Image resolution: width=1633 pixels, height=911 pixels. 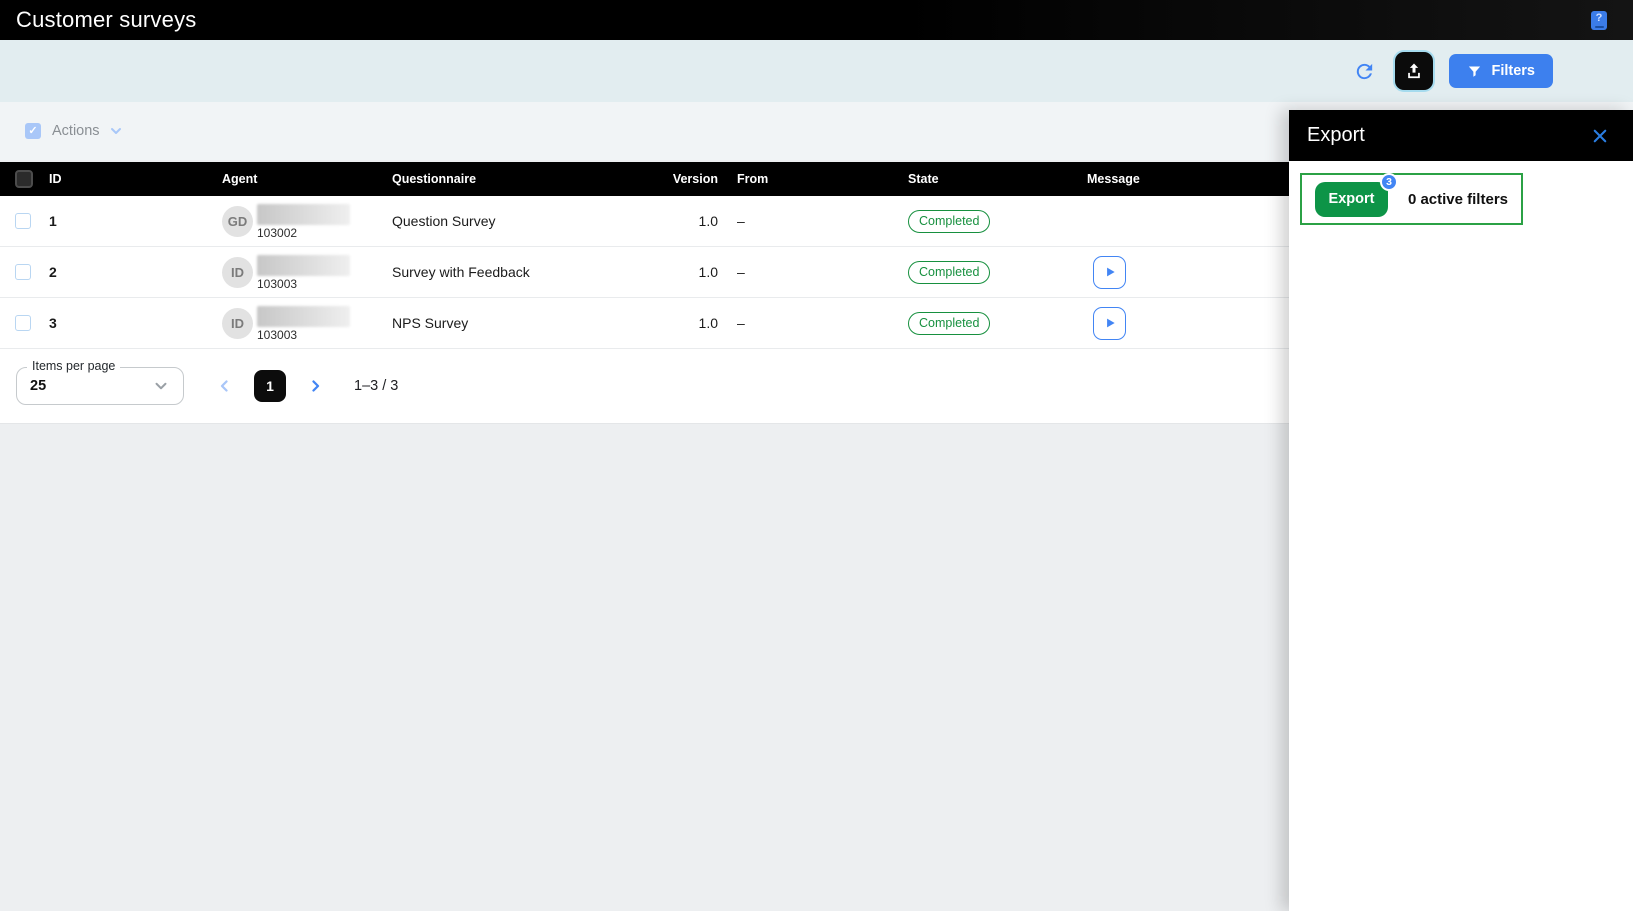 What do you see at coordinates (237, 221) in the screenshot?
I see `agent-avatar: GD` at bounding box center [237, 221].